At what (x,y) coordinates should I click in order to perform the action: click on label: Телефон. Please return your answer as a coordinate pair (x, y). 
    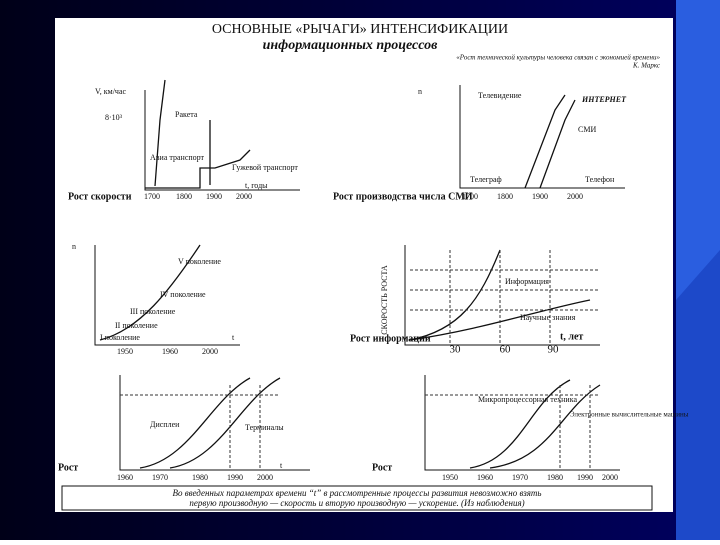
    Looking at the image, I should click on (600, 179).